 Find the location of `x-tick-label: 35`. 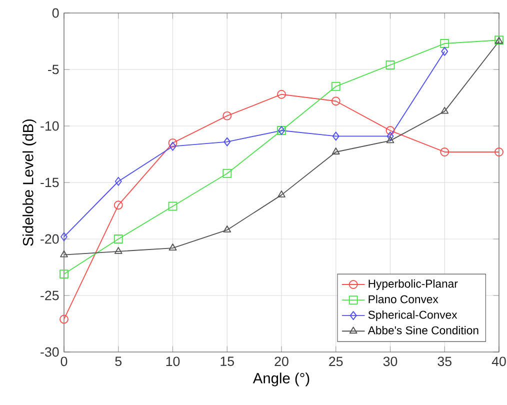

x-tick-label: 35 is located at coordinates (445, 361).